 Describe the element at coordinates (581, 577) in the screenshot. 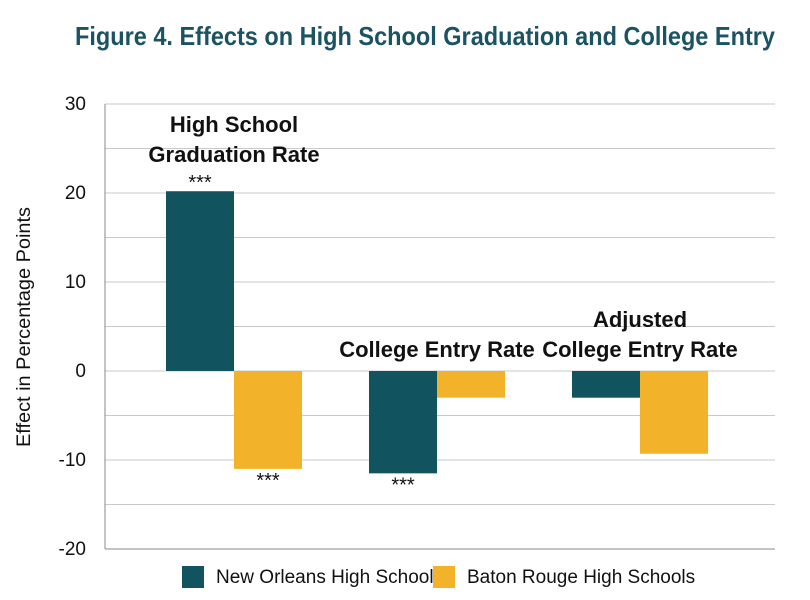

I see `legend-label: Baton Rouge High Schools` at that location.